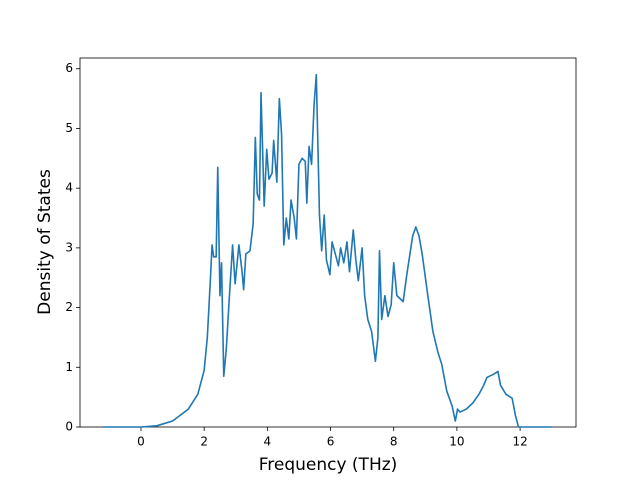 The image size is (640, 480). Describe the element at coordinates (204, 442) in the screenshot. I see `x-tick-label: 2` at that location.